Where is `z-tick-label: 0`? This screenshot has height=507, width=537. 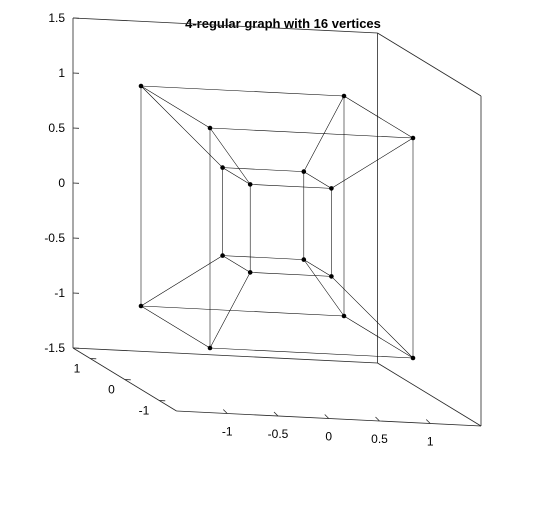
z-tick-label: 0 is located at coordinates (61, 183).